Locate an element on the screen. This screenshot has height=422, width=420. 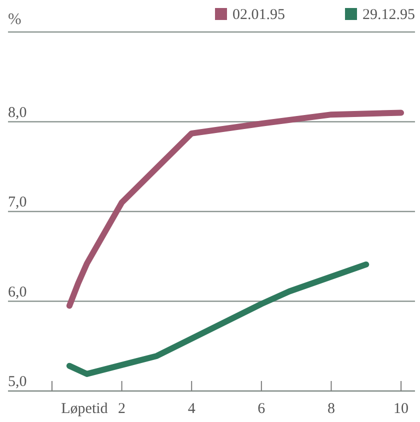
y-tick-label: 5,0 is located at coordinates (17, 382).